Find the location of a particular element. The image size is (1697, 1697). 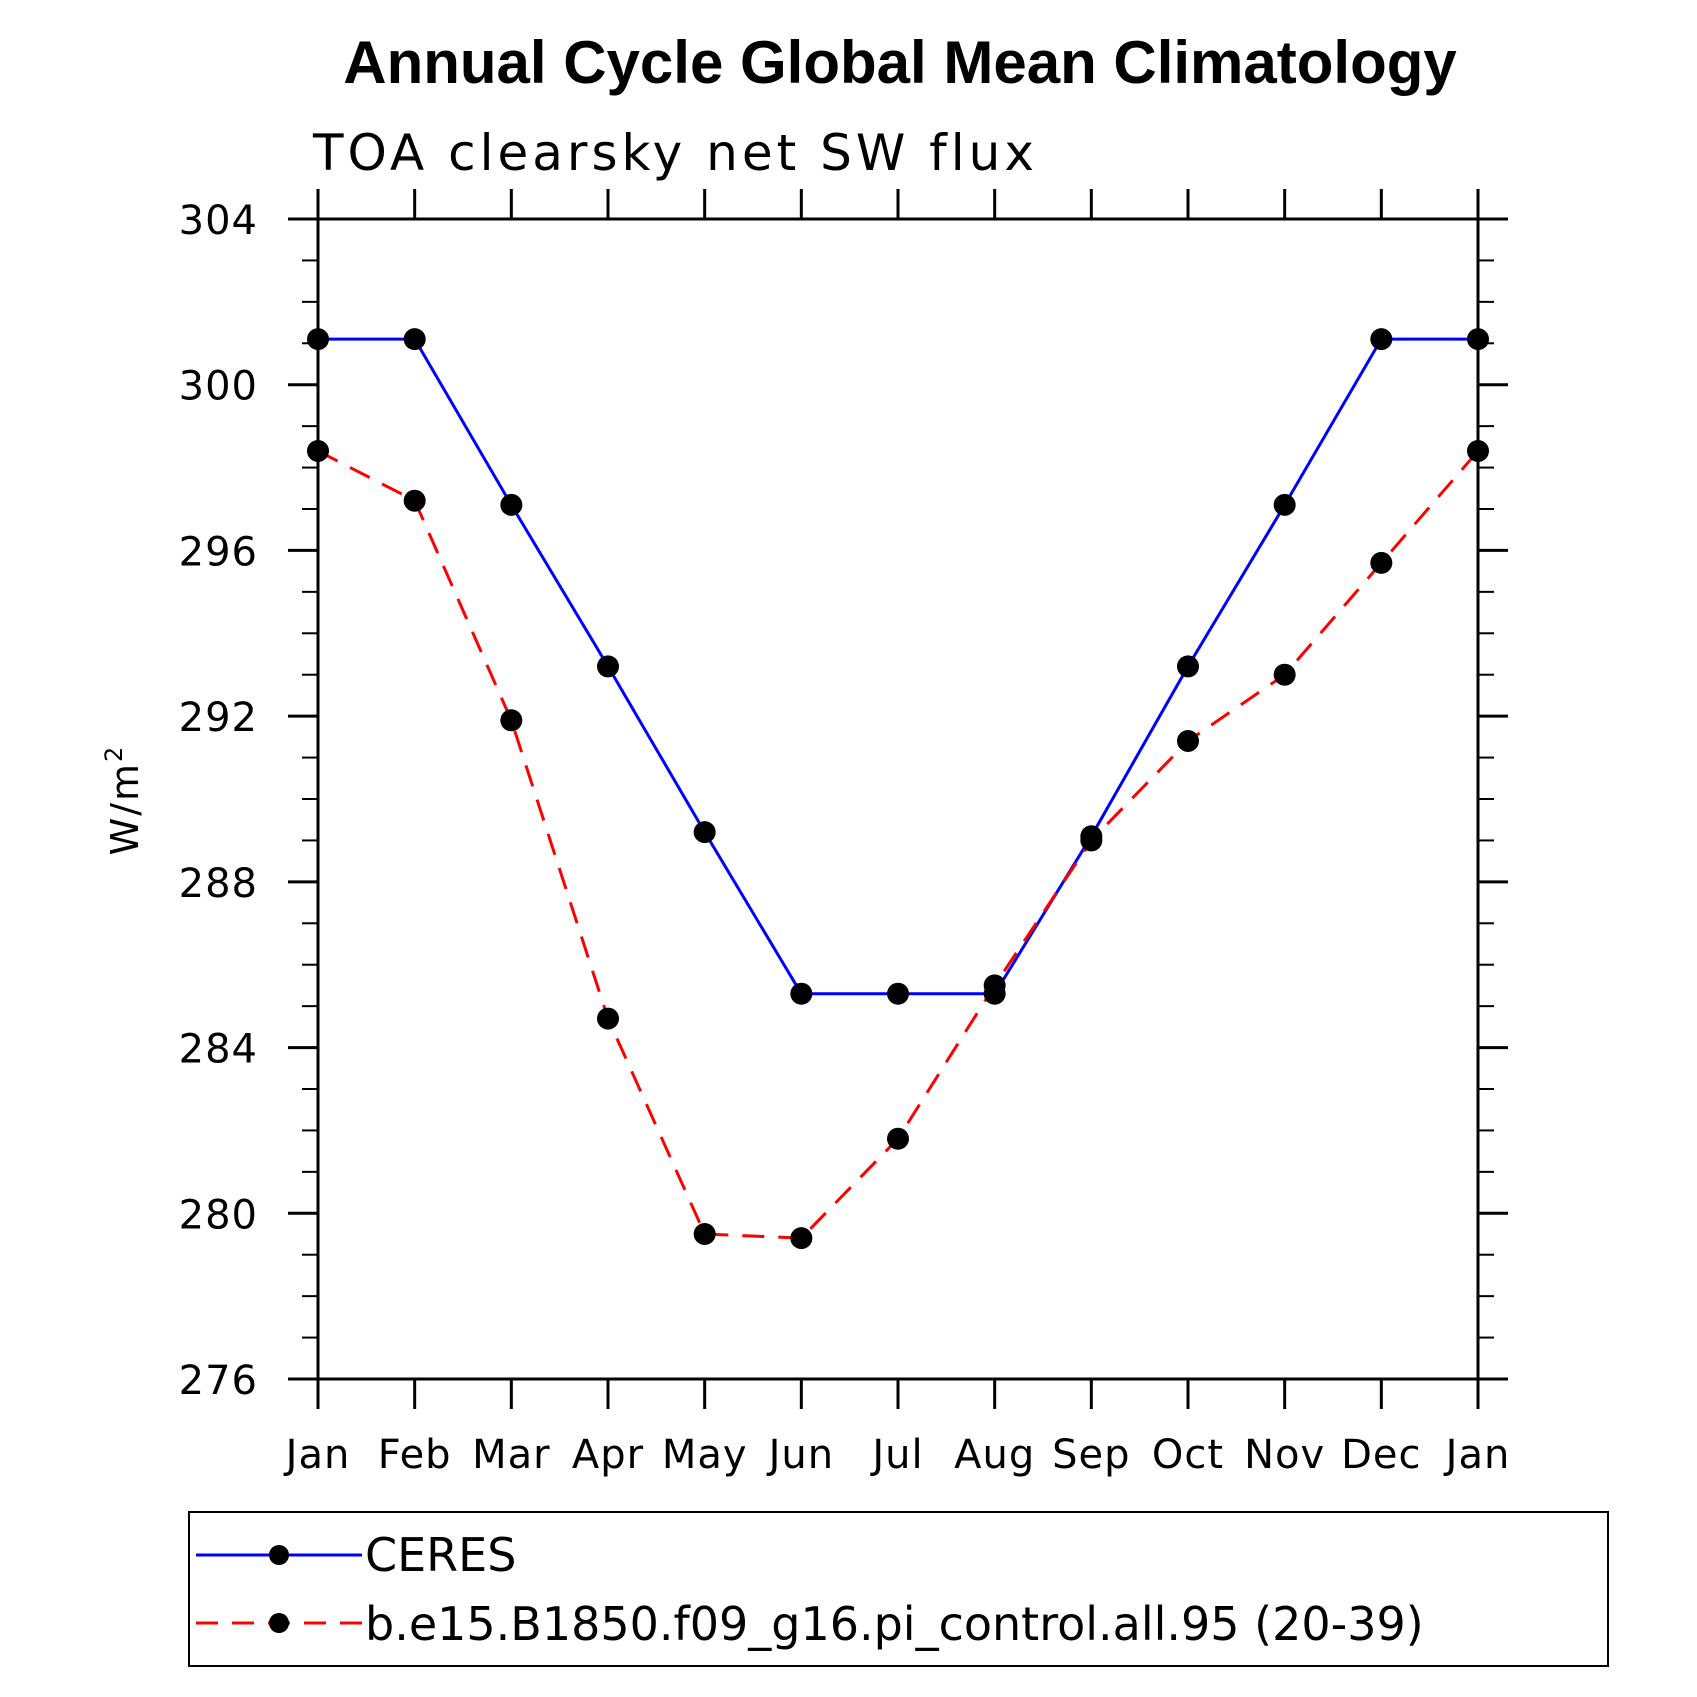

x-tick-label: Nov is located at coordinates (1284, 1455).